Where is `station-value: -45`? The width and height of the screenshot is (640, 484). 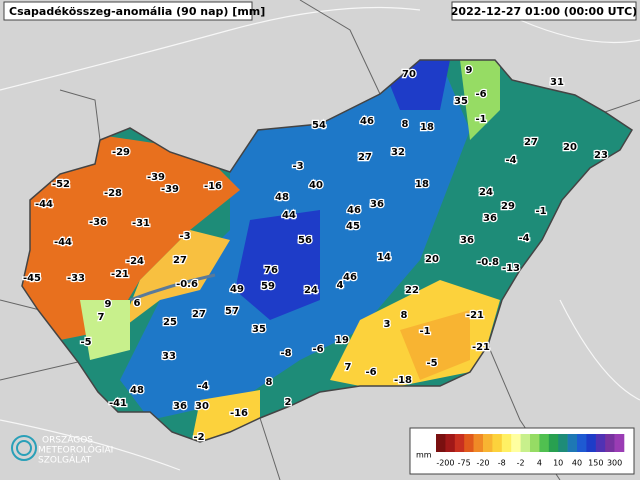
station-value: -45 is located at coordinates (32, 278).